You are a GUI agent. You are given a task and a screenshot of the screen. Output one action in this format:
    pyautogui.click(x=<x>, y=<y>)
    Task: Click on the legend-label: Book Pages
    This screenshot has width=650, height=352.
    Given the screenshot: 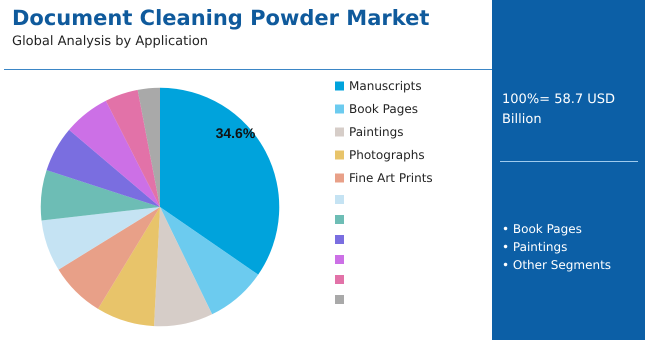 What is the action you would take?
    pyautogui.click(x=383, y=109)
    